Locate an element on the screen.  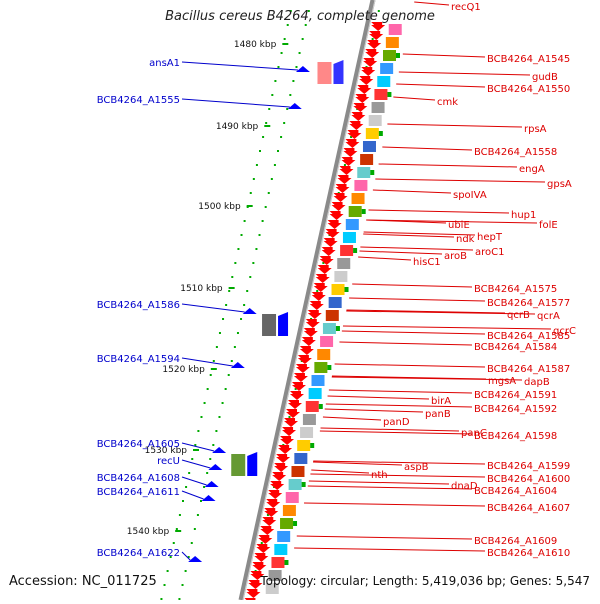
scale-tick-label: 1510 kbp is located at coordinates (201, 289).